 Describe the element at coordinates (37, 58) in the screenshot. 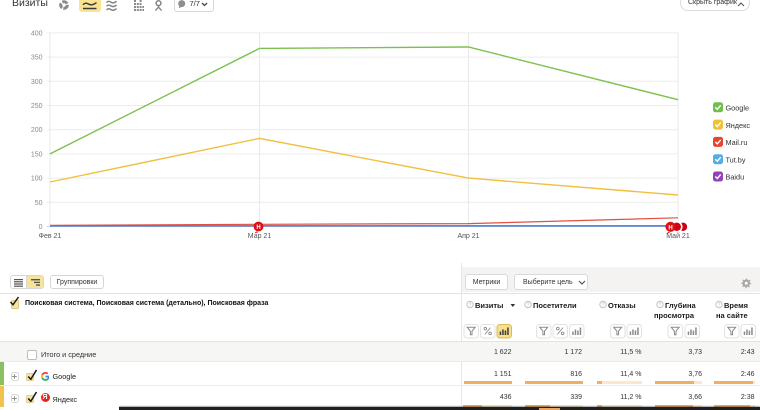

I see `svg-text: 350` at that location.